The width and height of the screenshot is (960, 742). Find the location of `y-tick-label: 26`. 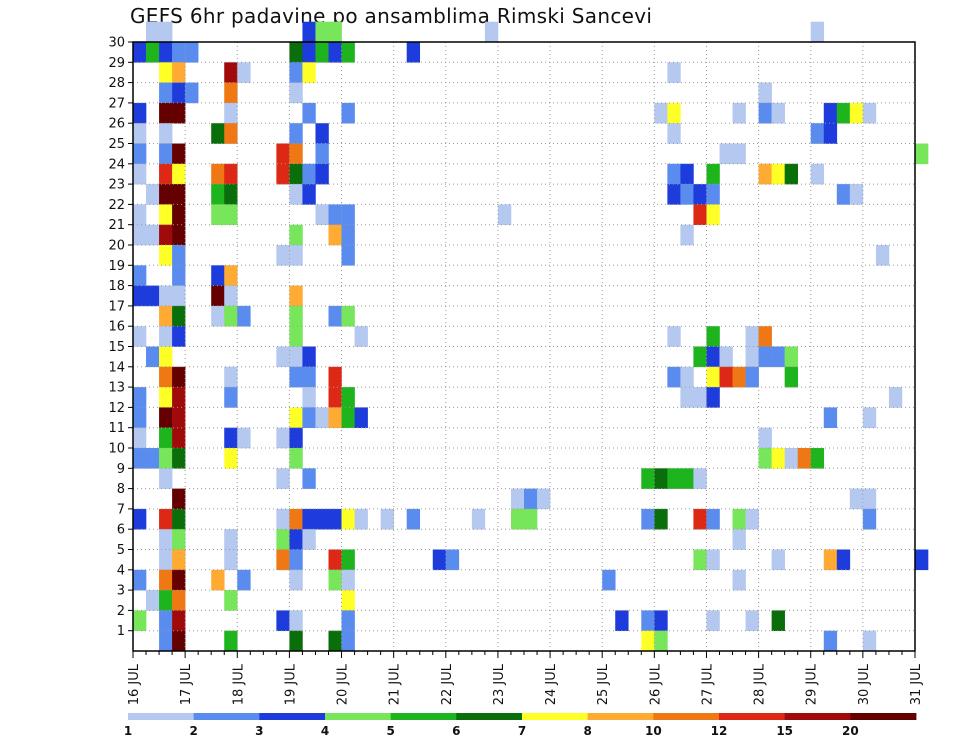

y-tick-label: 26 is located at coordinates (116, 124).